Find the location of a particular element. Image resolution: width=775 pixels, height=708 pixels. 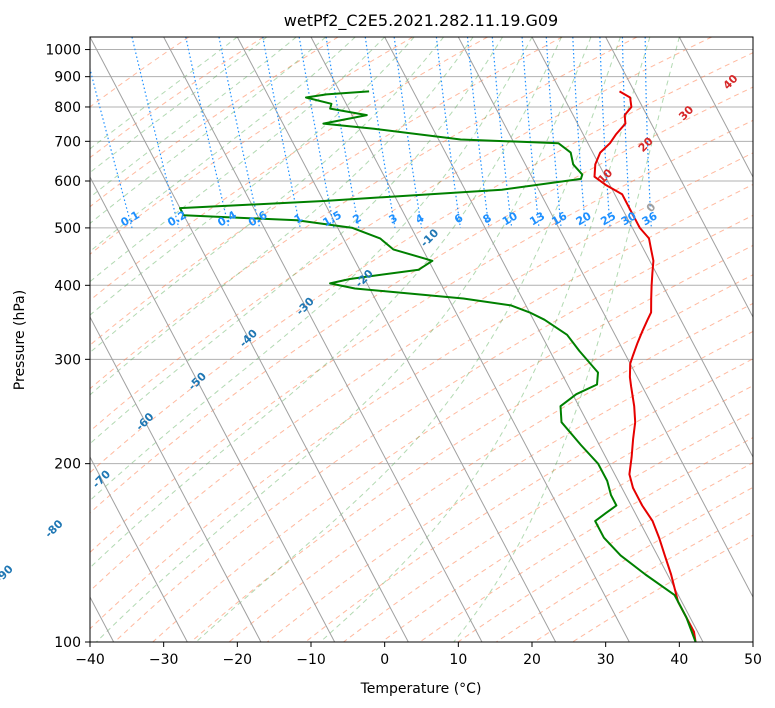

mixing-ratio-label: 10 is located at coordinates (510, 218).